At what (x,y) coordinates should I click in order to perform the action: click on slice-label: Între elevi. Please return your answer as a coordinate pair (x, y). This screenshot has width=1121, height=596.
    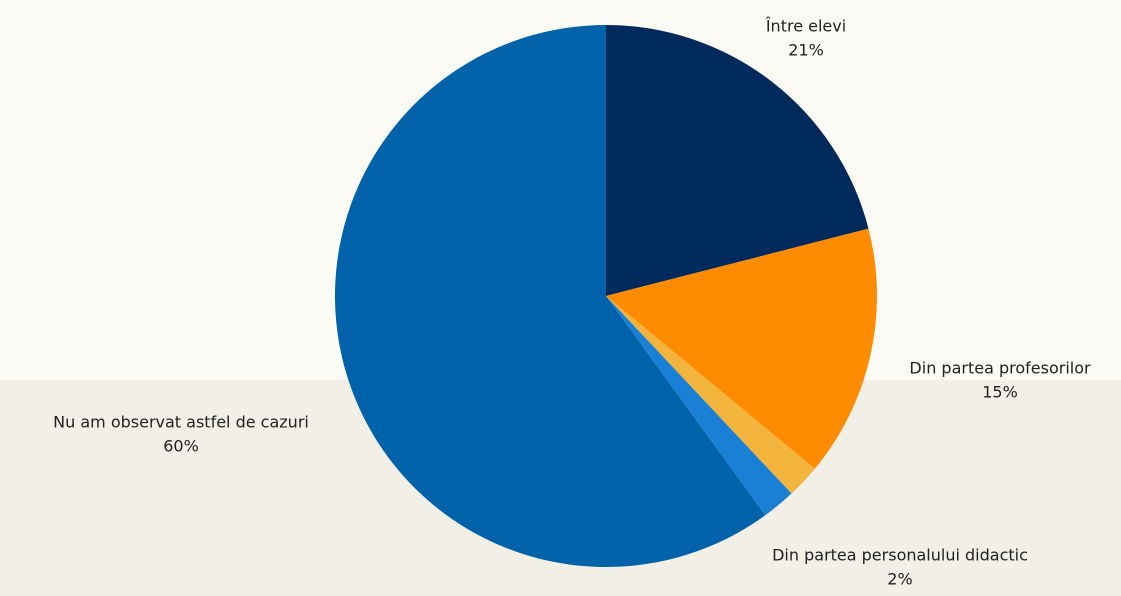
    Looking at the image, I should click on (805, 26).